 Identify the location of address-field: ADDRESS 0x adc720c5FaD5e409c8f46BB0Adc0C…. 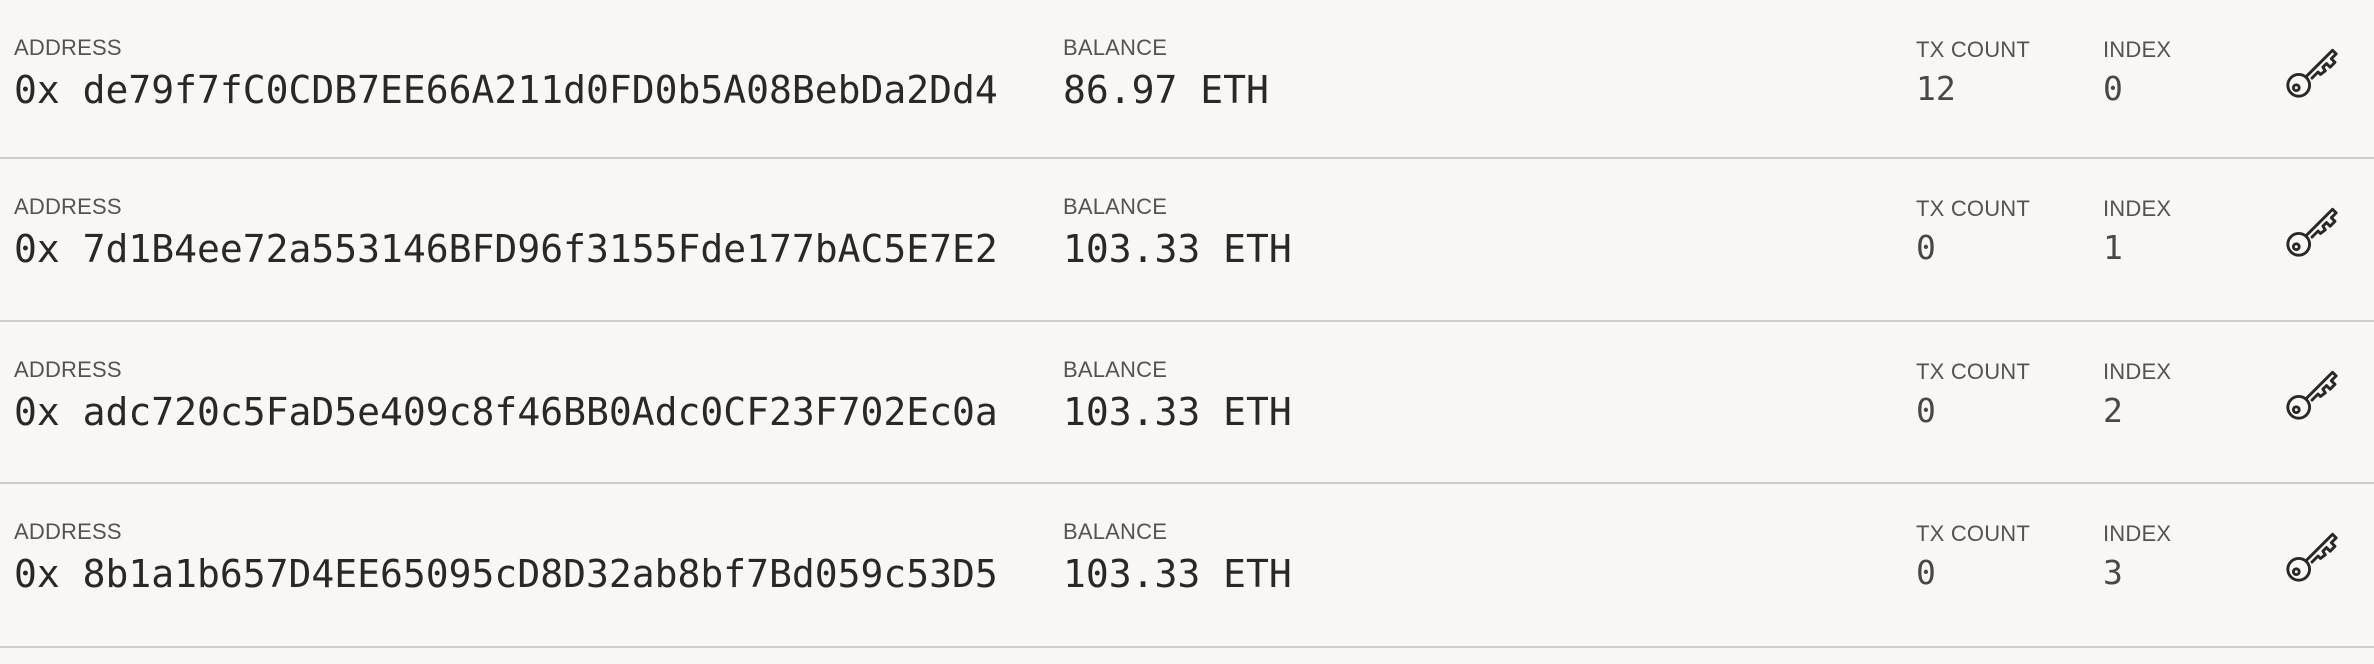
(506, 396).